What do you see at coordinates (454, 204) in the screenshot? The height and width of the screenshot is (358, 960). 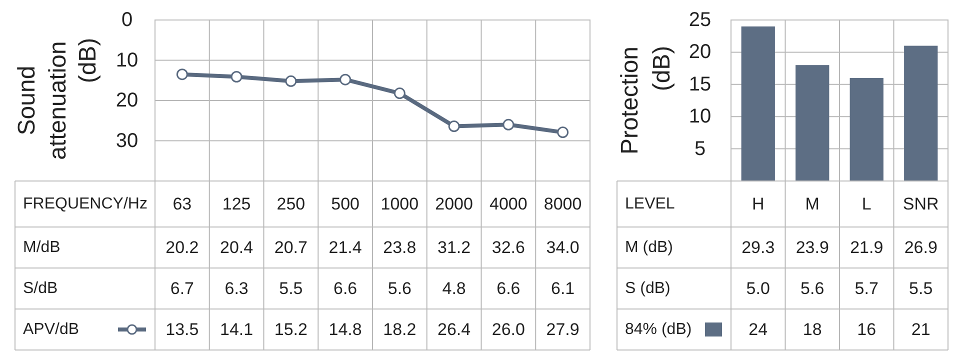 I see `x-tick-label: 2000` at bounding box center [454, 204].